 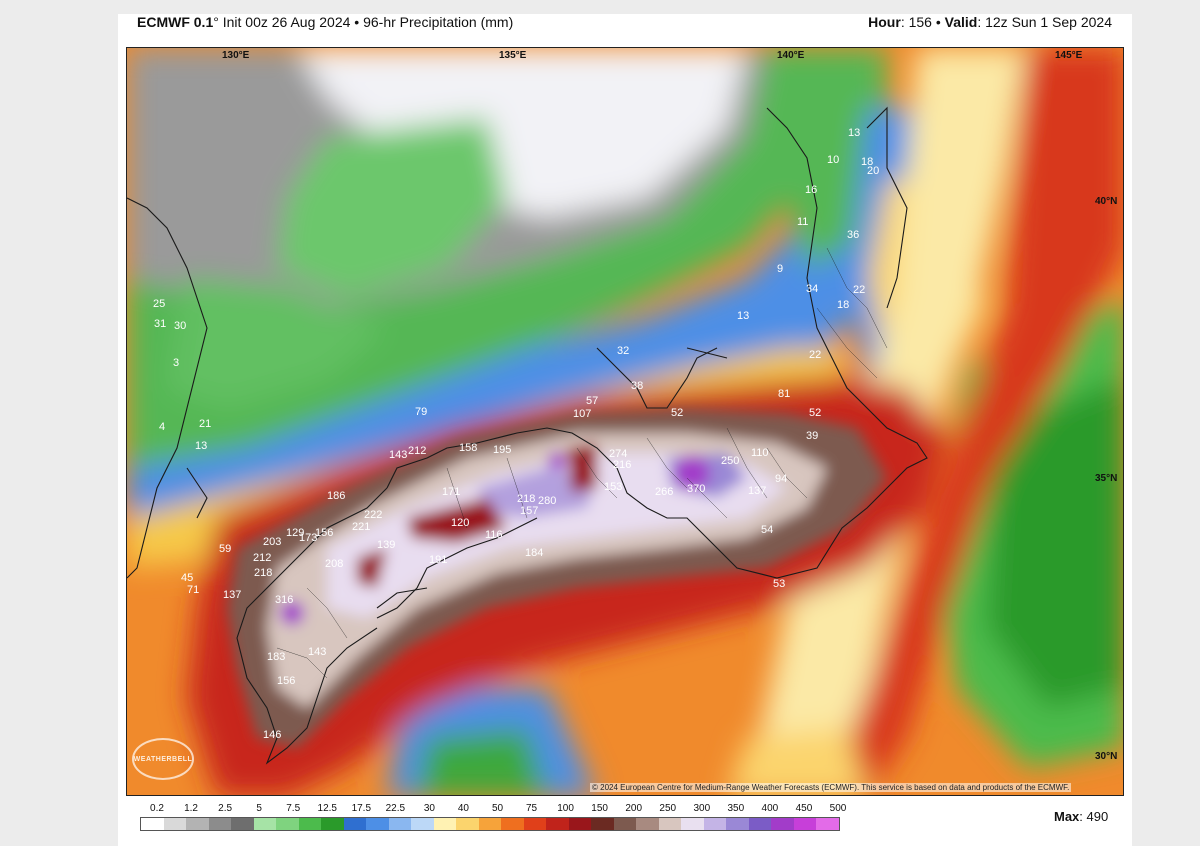 What do you see at coordinates (780, 269) in the screenshot?
I see `value-label: 9` at bounding box center [780, 269].